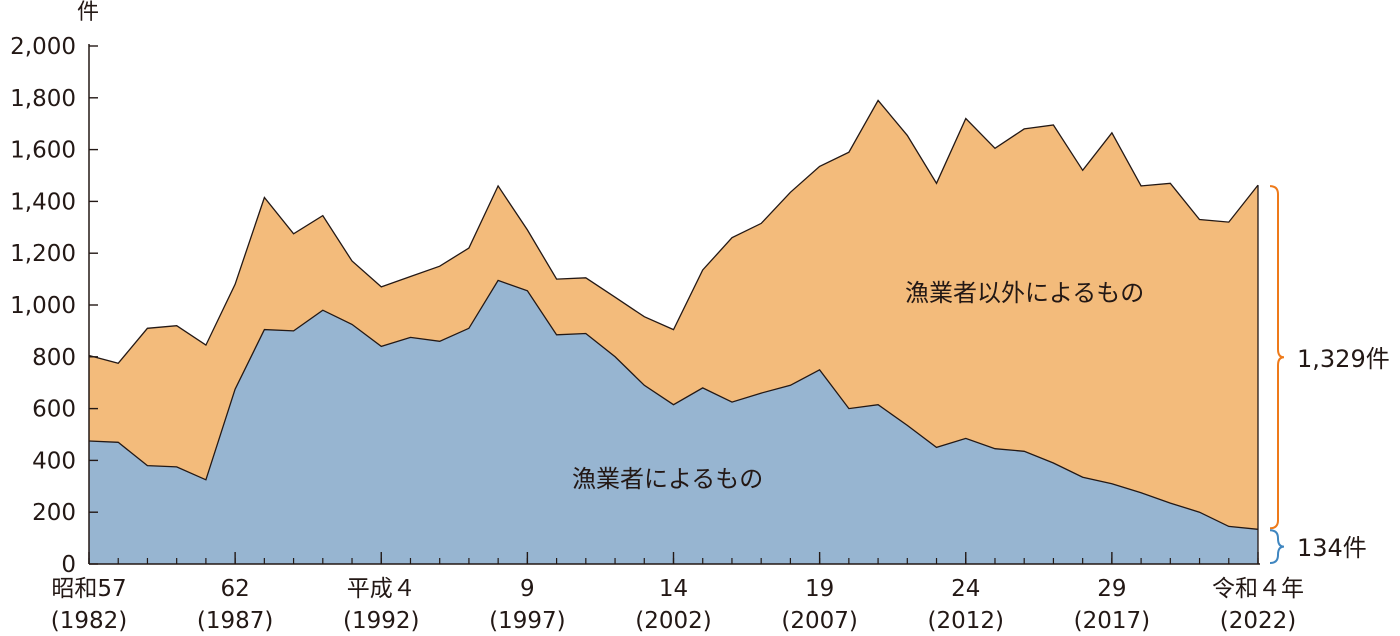 This screenshot has height=636, width=1400. Describe the element at coordinates (1343, 359) in the screenshot. I see `annotation-other-total: 1,329件` at that location.